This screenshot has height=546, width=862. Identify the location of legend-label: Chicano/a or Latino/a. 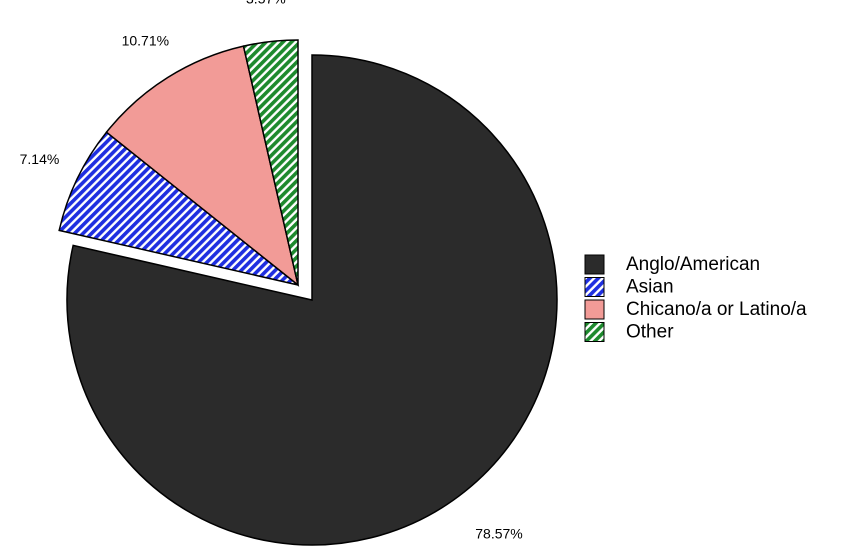
(716, 309).